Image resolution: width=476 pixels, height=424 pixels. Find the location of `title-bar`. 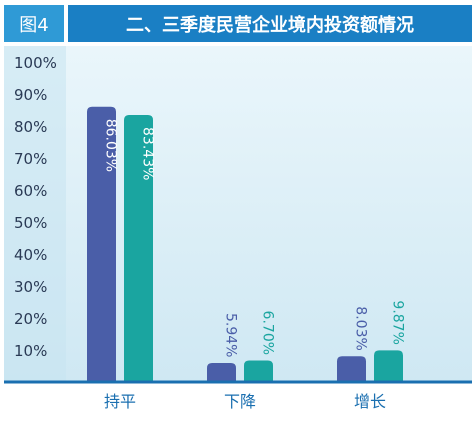

title-bar is located at coordinates (270, 23).